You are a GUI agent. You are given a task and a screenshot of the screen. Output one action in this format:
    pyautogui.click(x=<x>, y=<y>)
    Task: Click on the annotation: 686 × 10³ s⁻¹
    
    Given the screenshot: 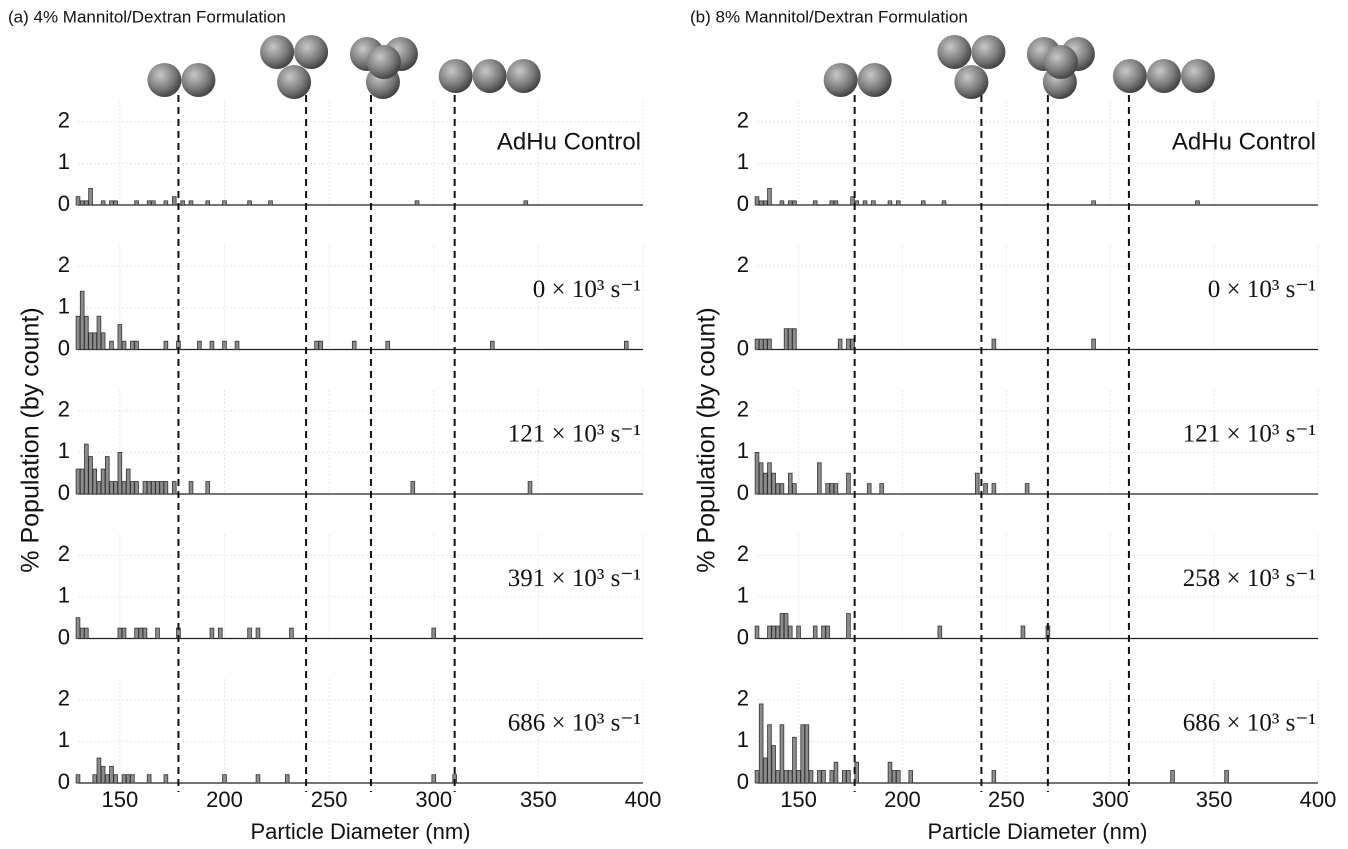 What is the action you would take?
    pyautogui.click(x=574, y=723)
    